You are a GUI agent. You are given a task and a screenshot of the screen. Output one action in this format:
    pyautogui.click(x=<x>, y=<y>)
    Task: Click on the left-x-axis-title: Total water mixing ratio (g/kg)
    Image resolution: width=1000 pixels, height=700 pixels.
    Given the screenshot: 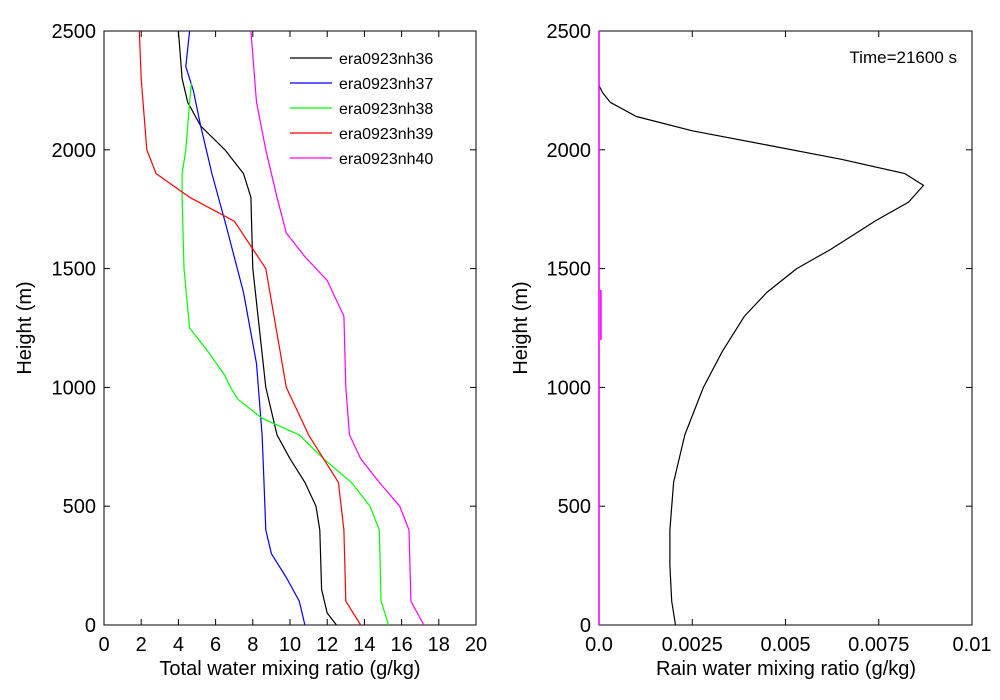 What is the action you would take?
    pyautogui.click(x=289, y=669)
    